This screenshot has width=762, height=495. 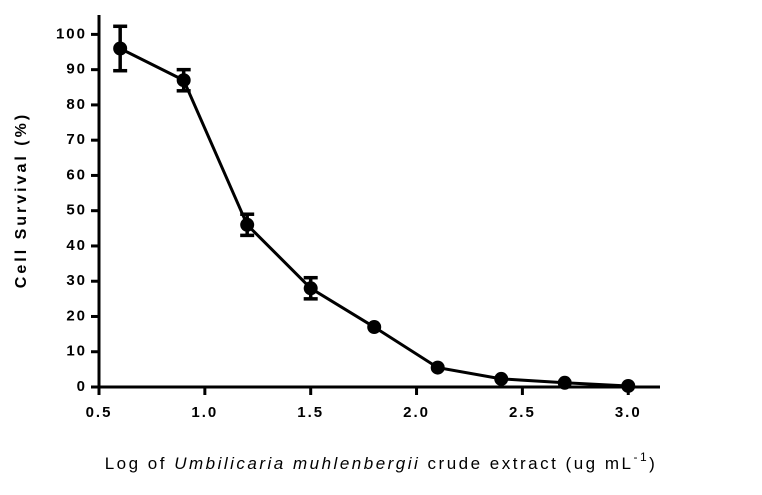 What do you see at coordinates (522, 412) in the screenshot?
I see `x-tick-label: 2.5` at bounding box center [522, 412].